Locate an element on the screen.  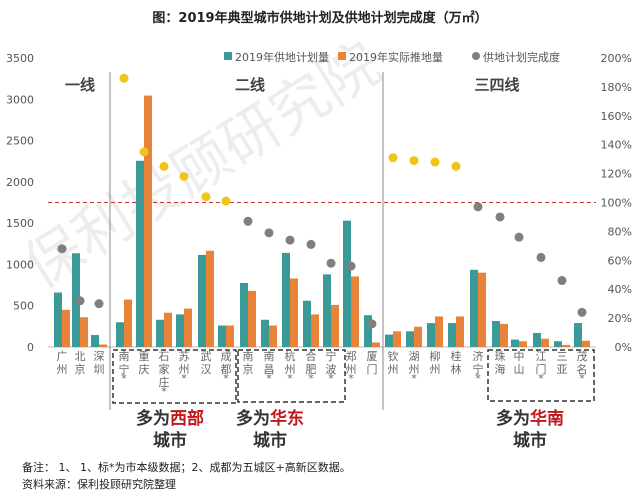
x-tick-label: 茂名* is located at coordinates (582, 367).